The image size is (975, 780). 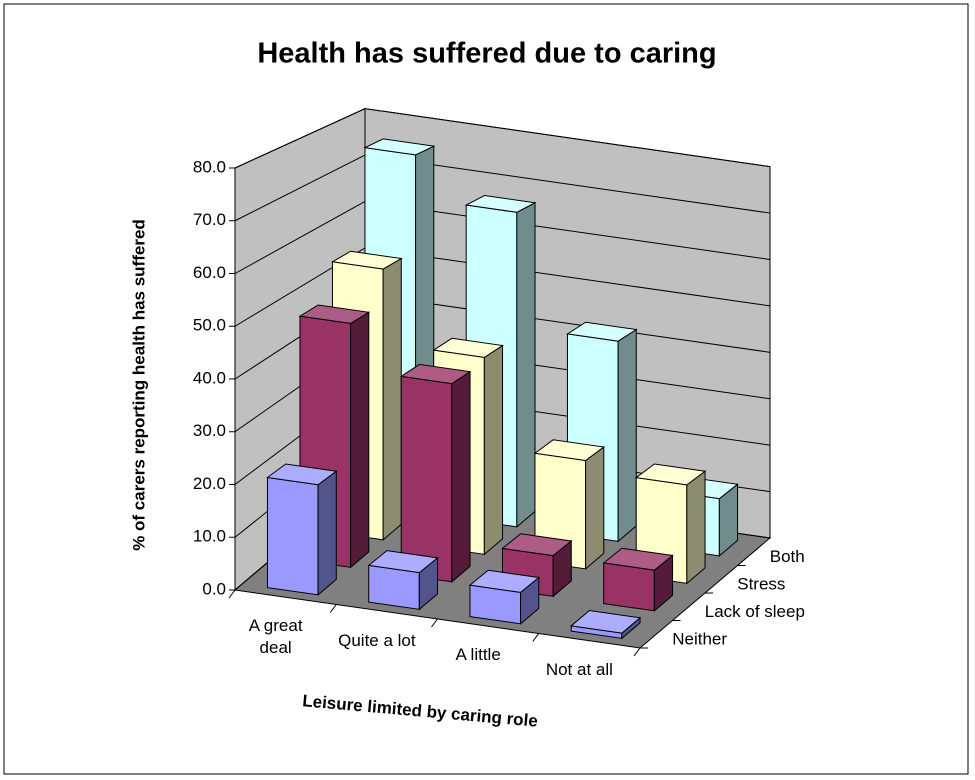 I want to click on x-tick-label: Quite a lot, so click(x=377, y=640).